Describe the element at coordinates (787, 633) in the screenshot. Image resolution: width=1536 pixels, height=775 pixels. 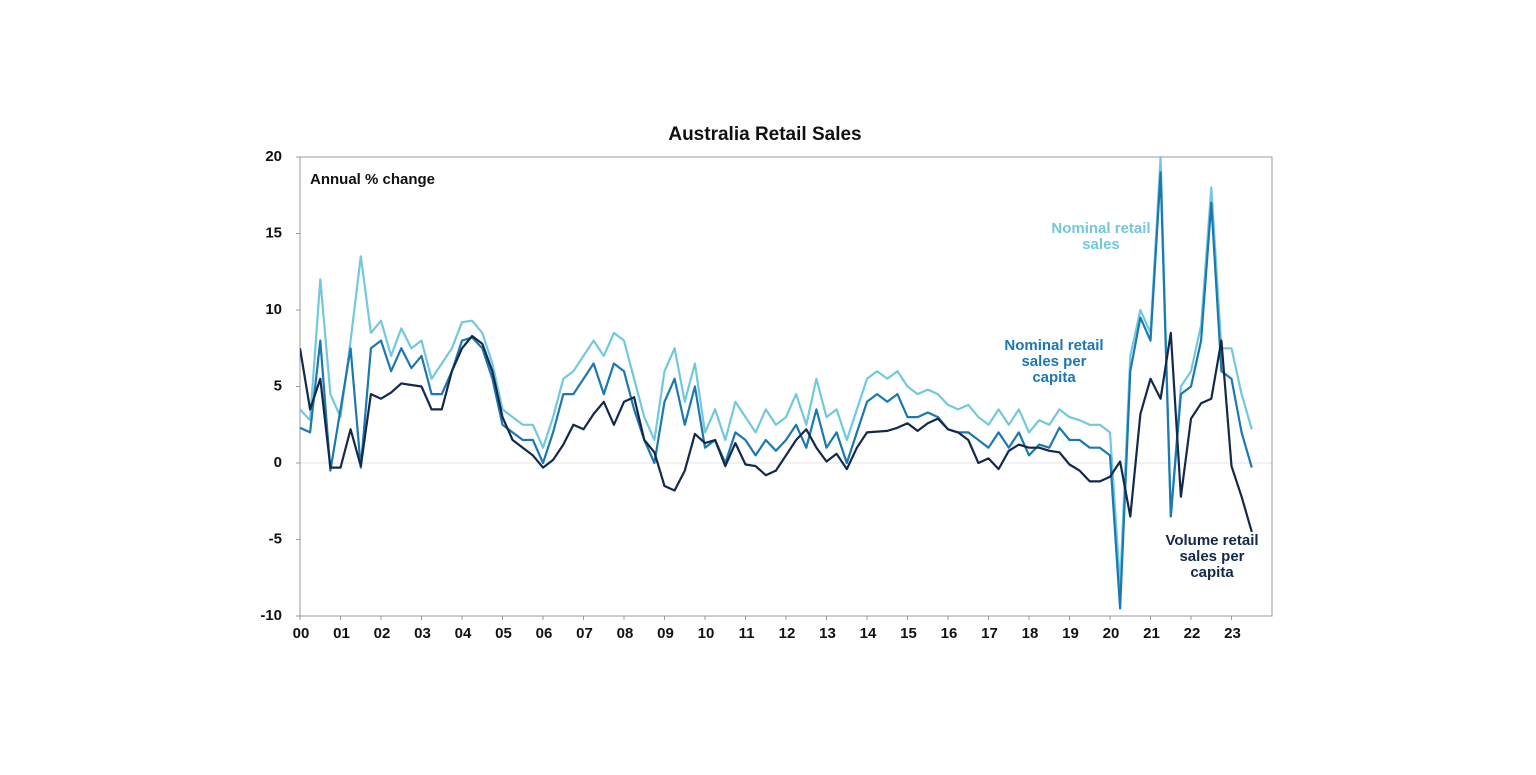
I see `x-tick-label: 12` at that location.